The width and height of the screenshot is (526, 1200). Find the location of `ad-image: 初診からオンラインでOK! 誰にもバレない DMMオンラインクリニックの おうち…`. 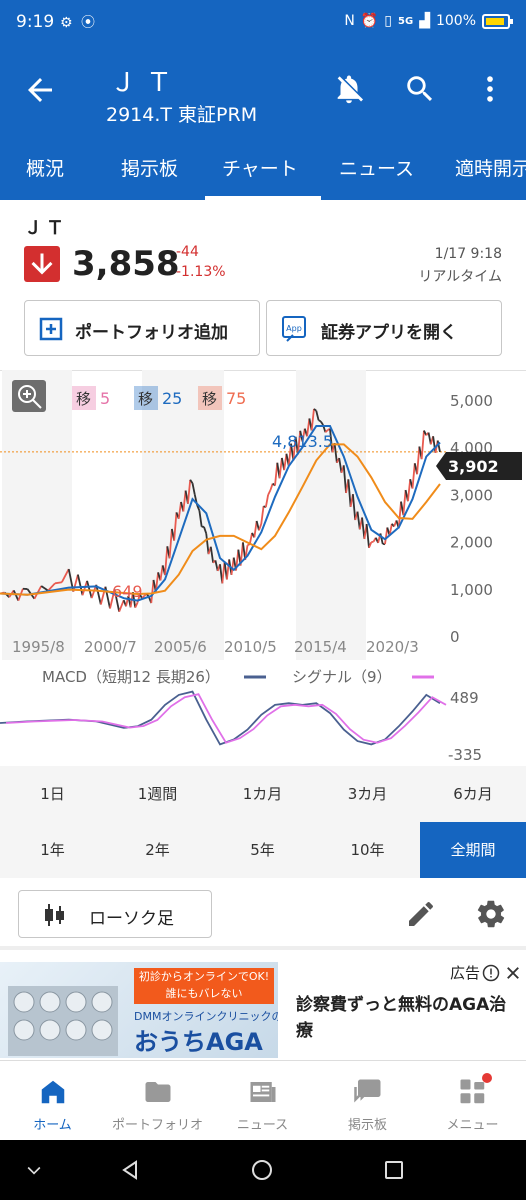

ad-image: 初診からオンラインでOK! 誰にもバレない DMMオンラインクリニックの おうち… is located at coordinates (139, 1010).